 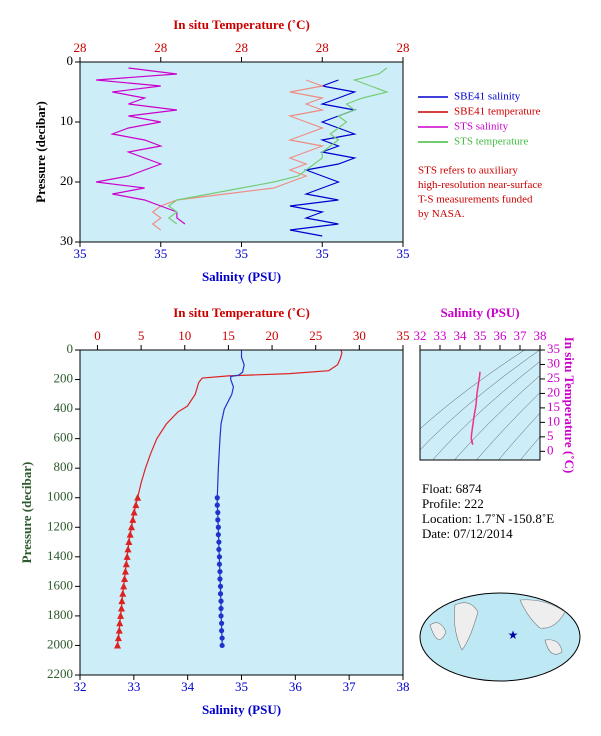 I want to click on float-info: Profile: 222, so click(x=453, y=503).